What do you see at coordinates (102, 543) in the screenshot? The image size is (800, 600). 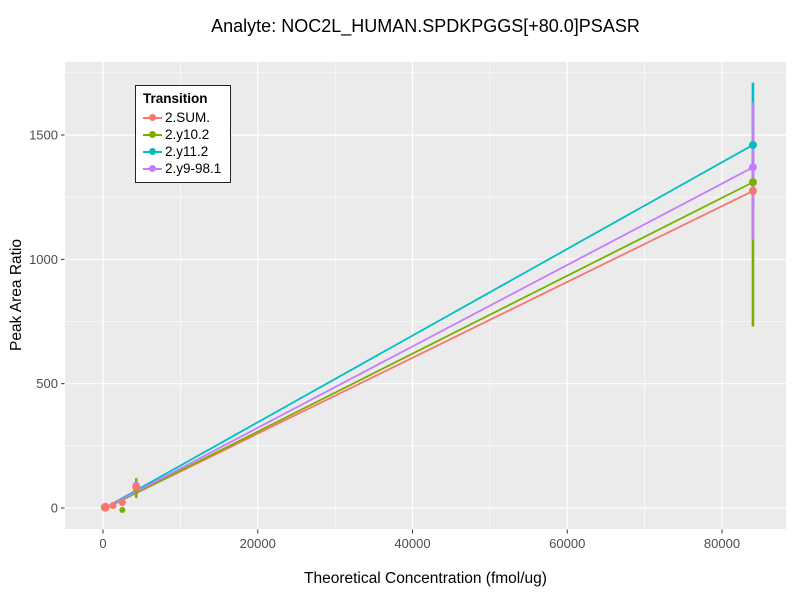 I see `x-tick-label: 0` at bounding box center [102, 543].